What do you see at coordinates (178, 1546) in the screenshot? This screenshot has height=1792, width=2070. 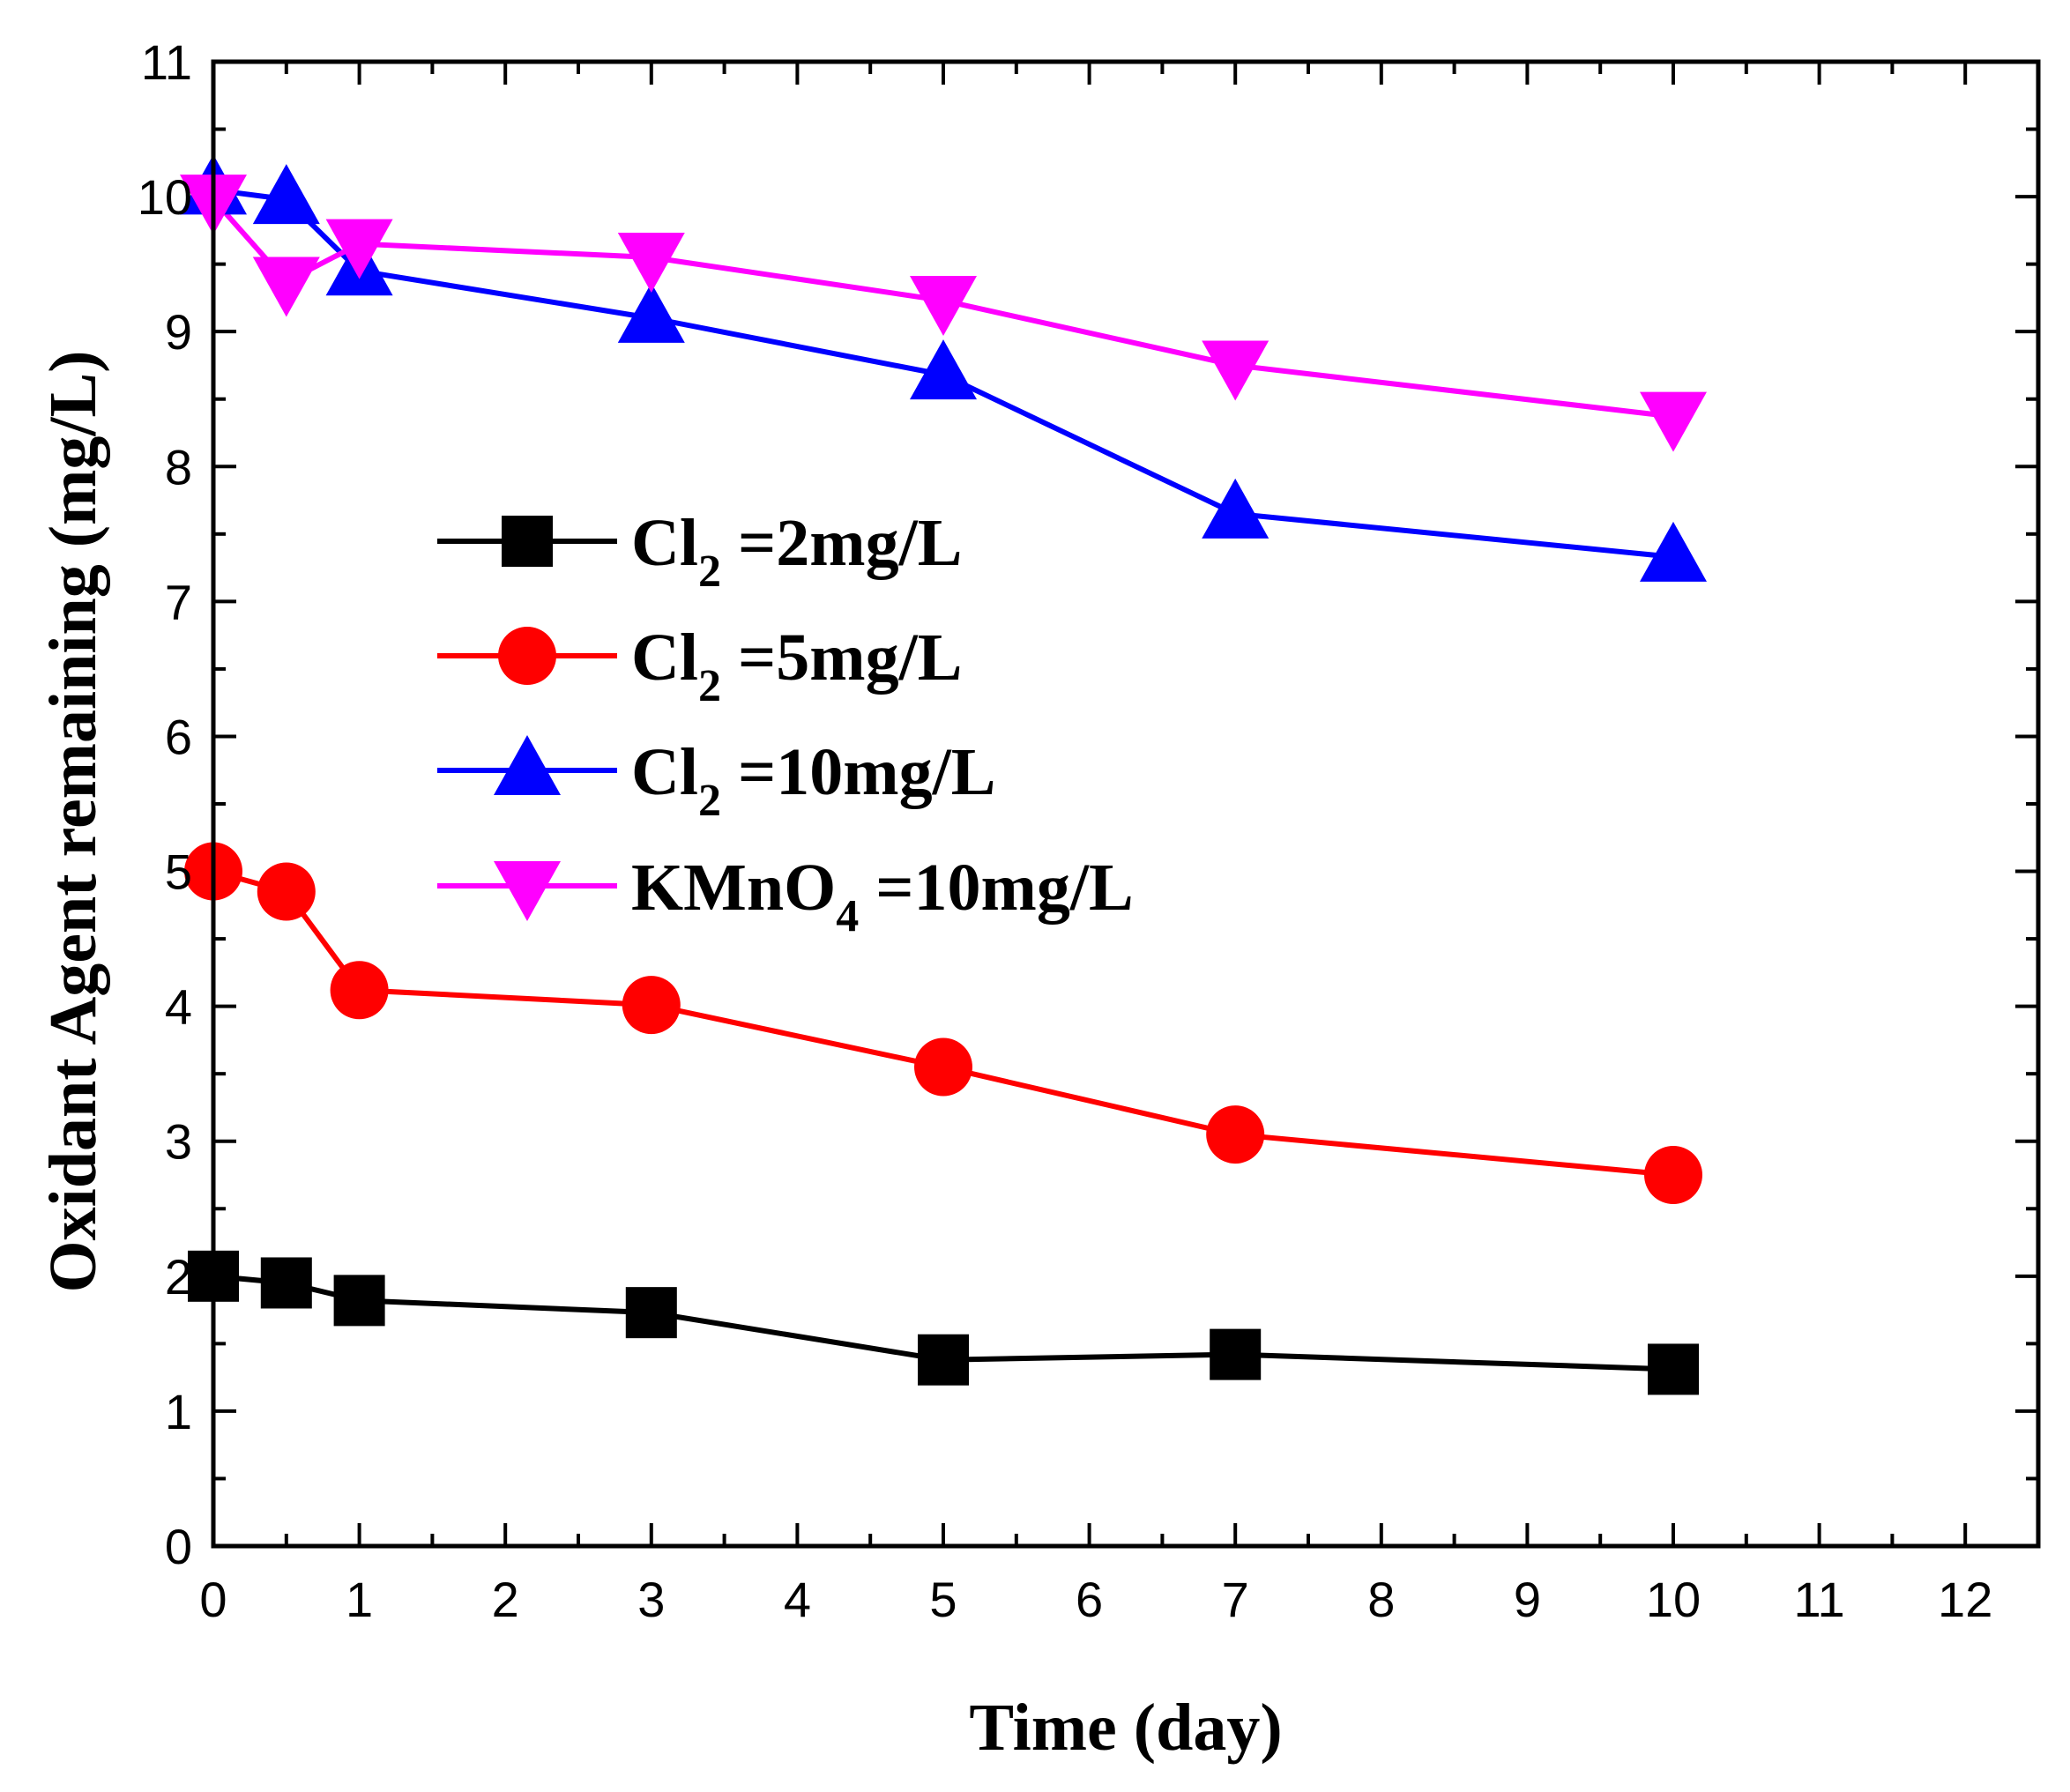 I see `y-tick-label: 0` at bounding box center [178, 1546].